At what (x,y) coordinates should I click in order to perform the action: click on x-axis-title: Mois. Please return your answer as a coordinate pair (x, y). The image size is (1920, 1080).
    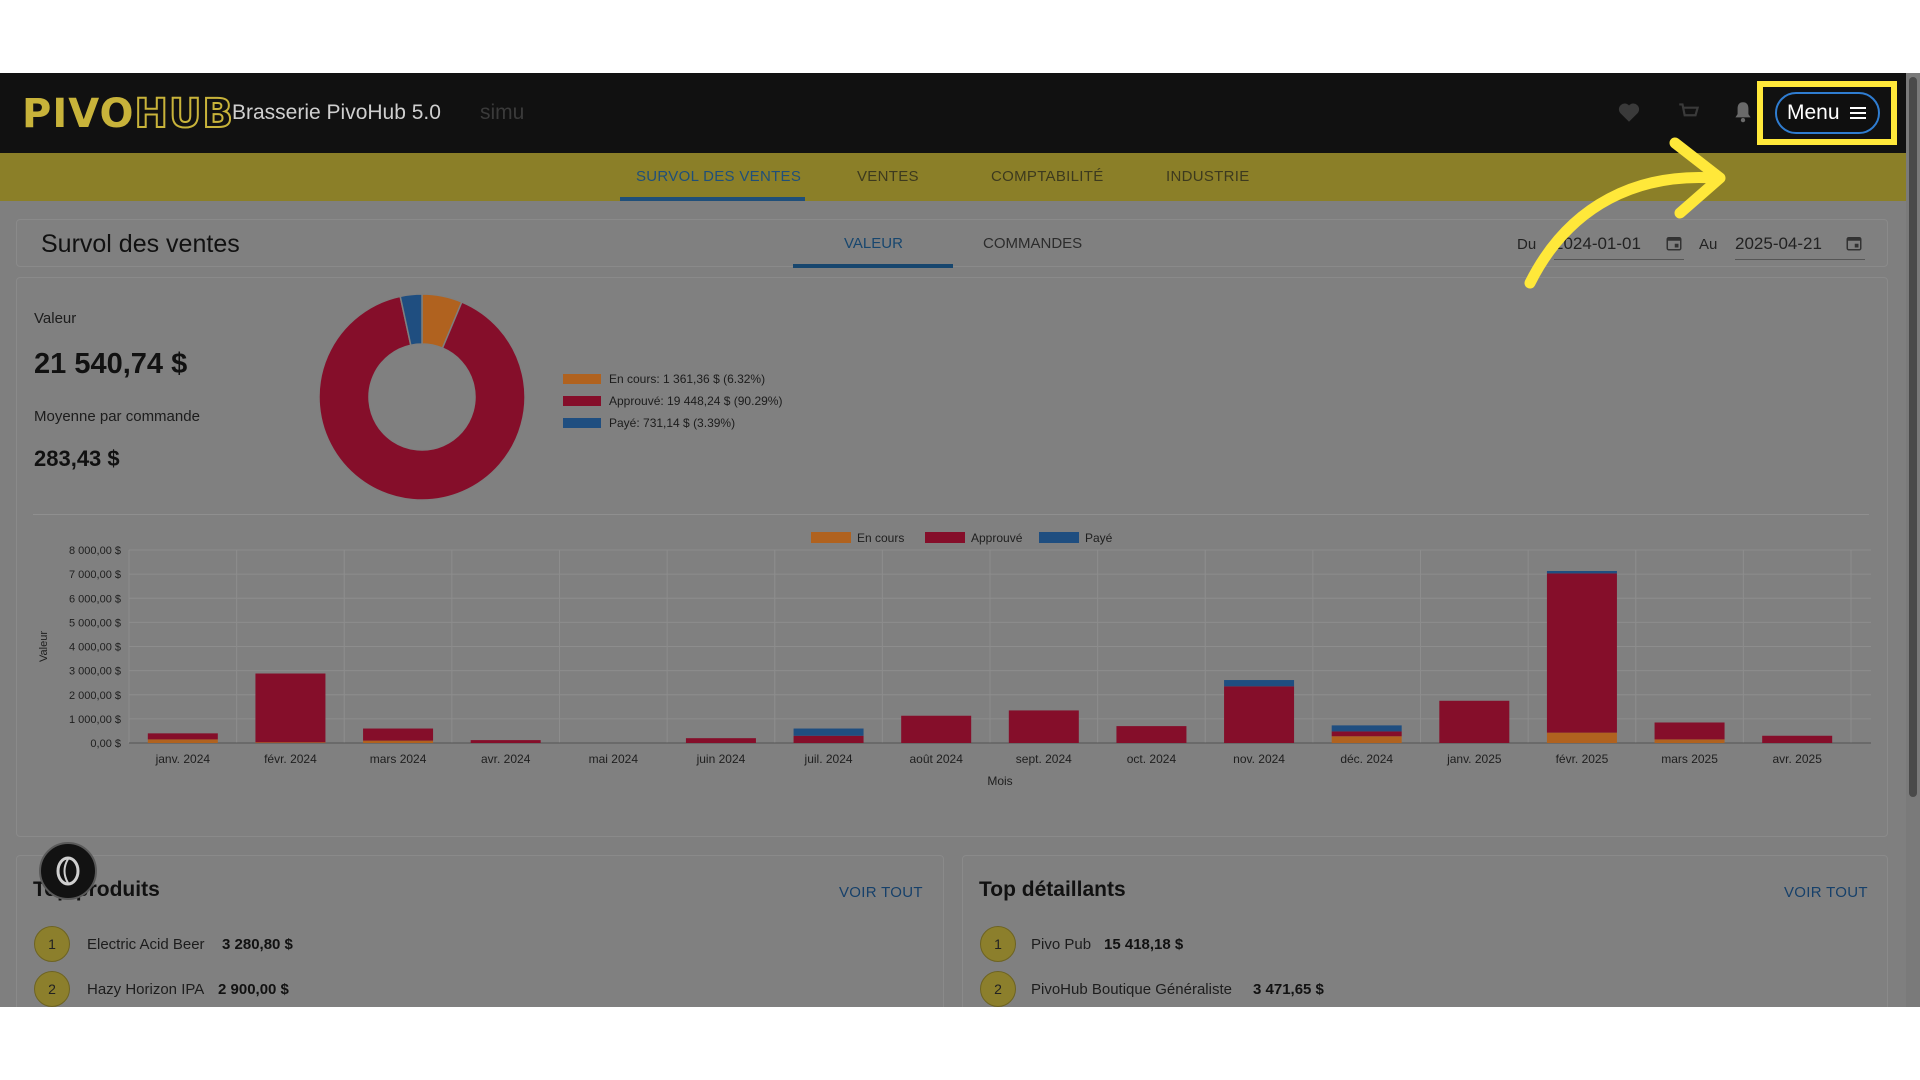
    Looking at the image, I should click on (999, 781).